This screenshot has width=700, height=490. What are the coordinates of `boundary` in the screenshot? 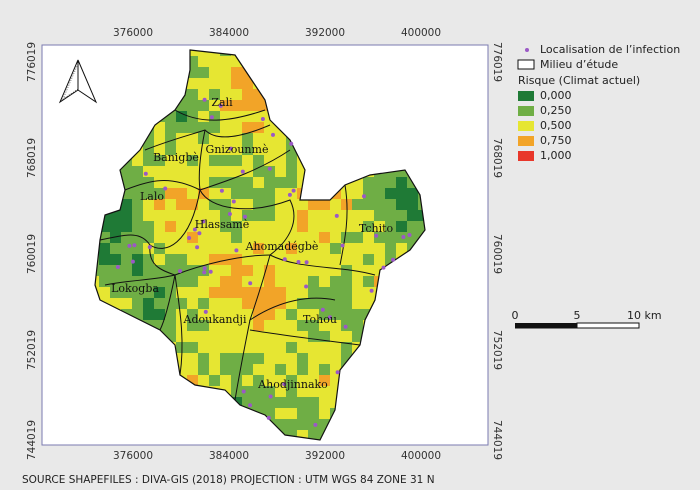 It's located at (305, 337).